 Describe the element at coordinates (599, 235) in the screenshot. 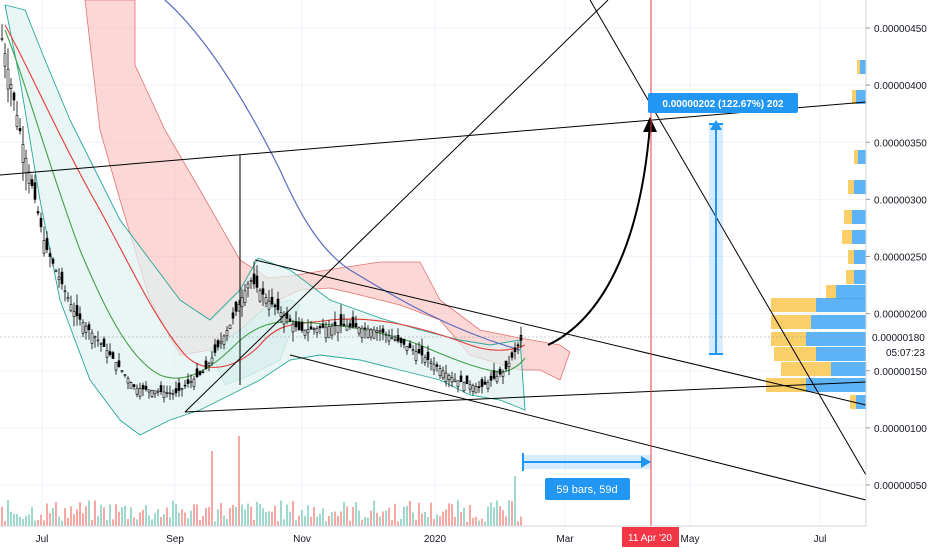

I see `projection-arc` at that location.